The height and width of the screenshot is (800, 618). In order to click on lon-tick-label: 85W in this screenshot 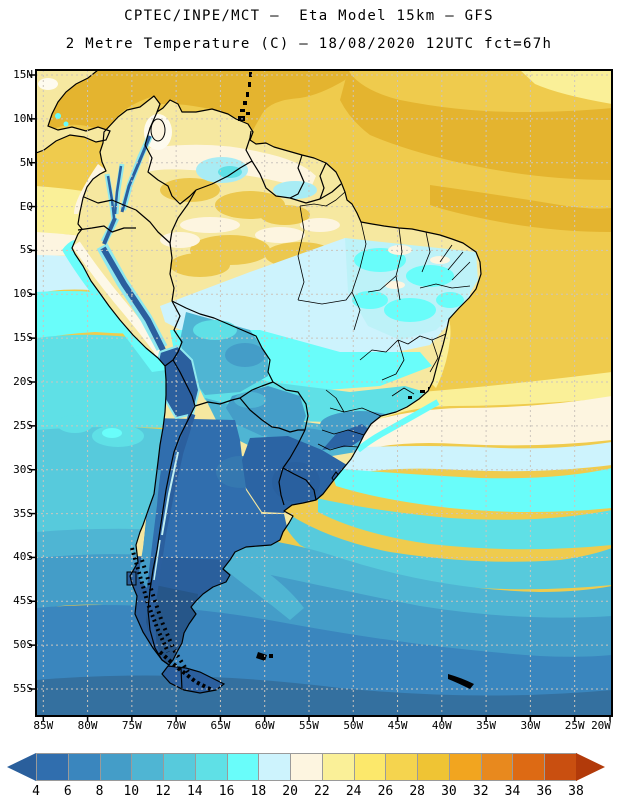, I will do `click(43, 725)`.